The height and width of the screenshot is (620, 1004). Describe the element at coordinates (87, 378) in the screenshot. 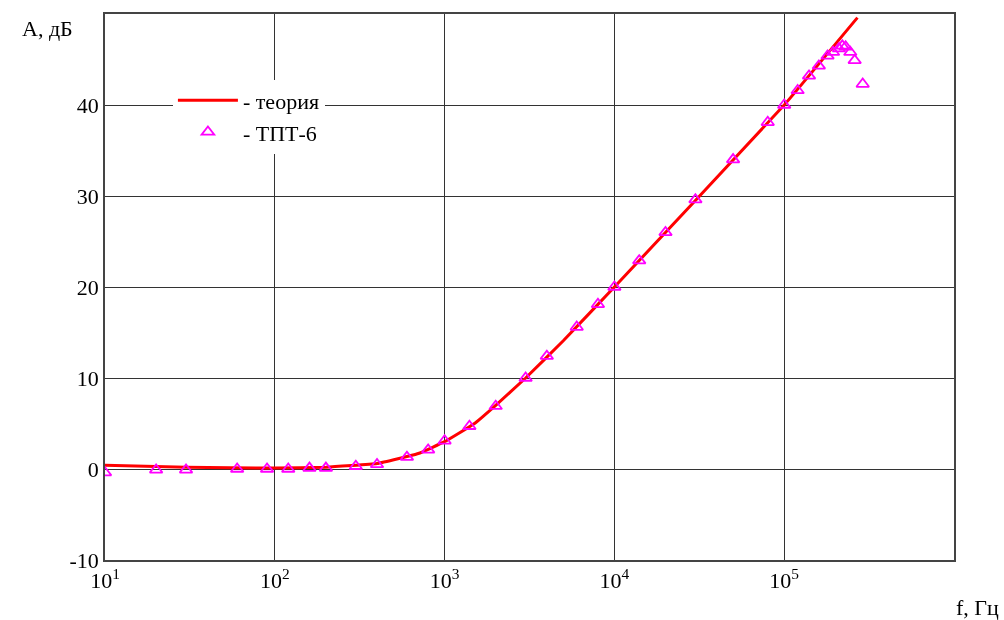

I see `y-tick-label: 10` at that location.